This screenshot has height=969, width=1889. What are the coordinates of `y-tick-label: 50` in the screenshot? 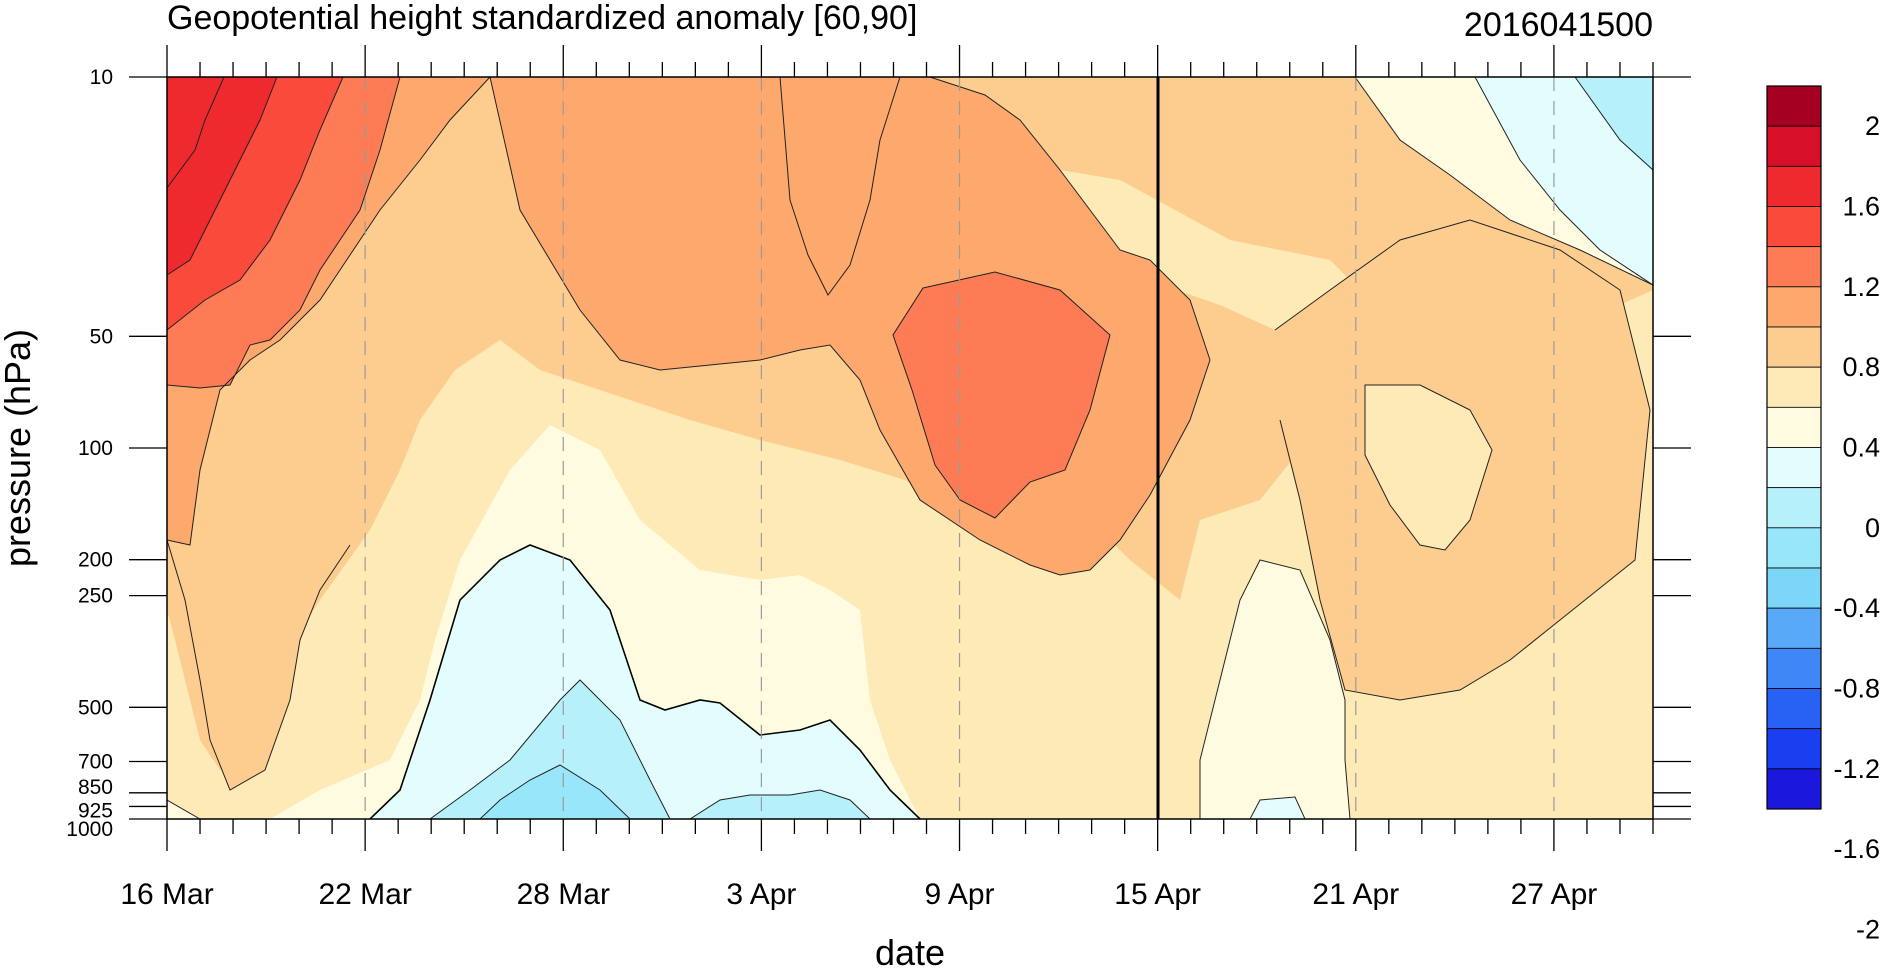 It's located at (101, 336).